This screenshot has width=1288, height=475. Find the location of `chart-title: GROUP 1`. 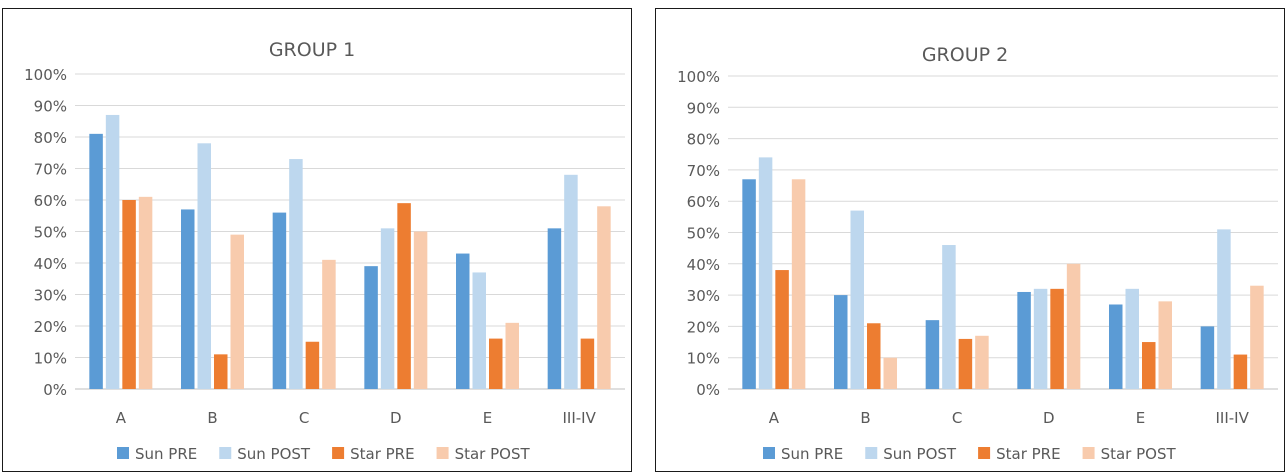

chart-title: GROUP 1 is located at coordinates (312, 50).